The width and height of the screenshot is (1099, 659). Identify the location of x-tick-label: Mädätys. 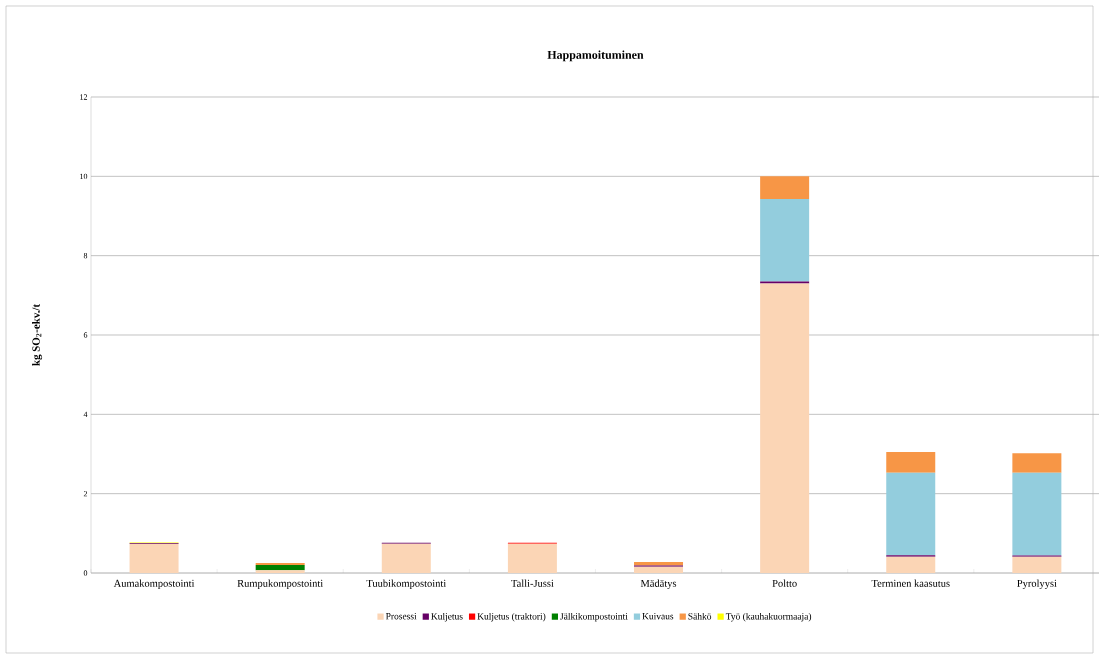
(658, 584).